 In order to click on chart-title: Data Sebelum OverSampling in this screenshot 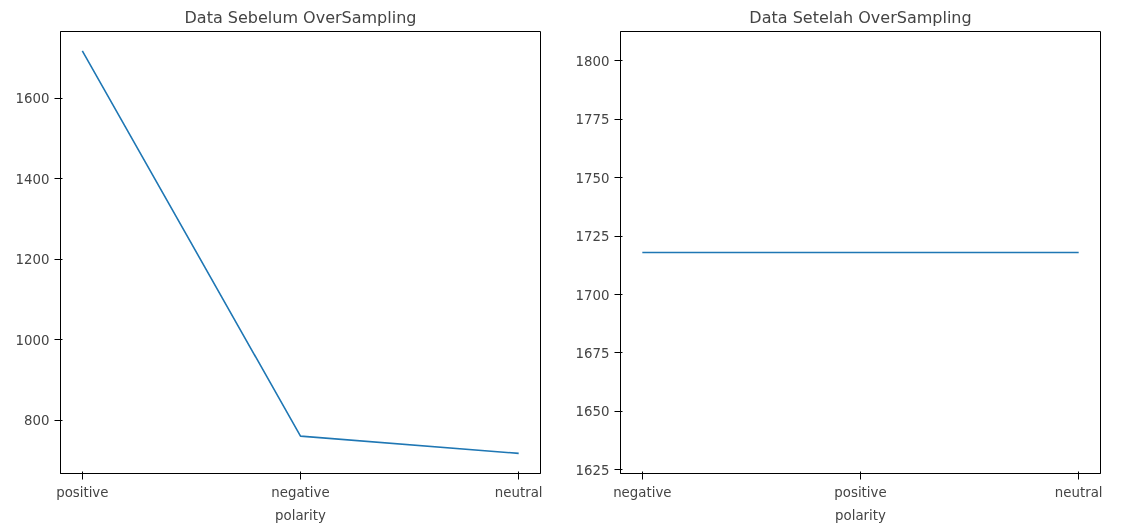, I will do `click(300, 17)`.